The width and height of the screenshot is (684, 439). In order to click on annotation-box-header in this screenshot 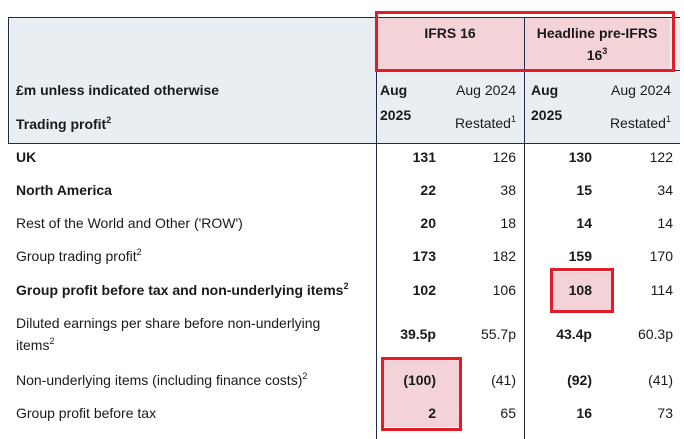, I will do `click(525, 41)`.